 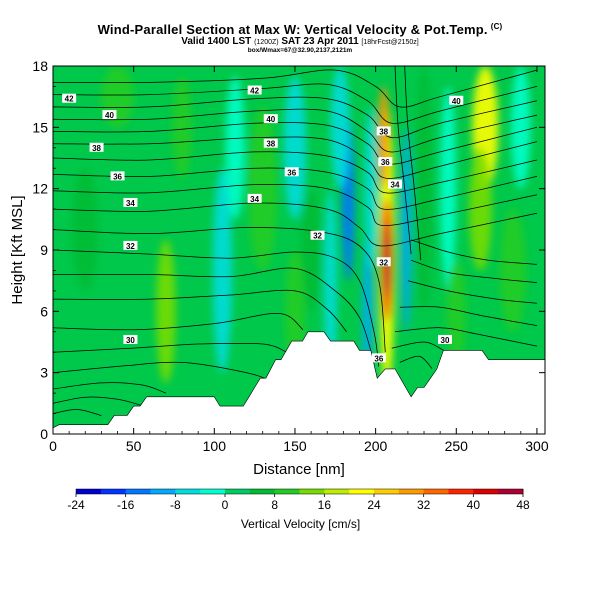 What do you see at coordinates (376, 446) in the screenshot?
I see `x-tick-label: 200` at bounding box center [376, 446].